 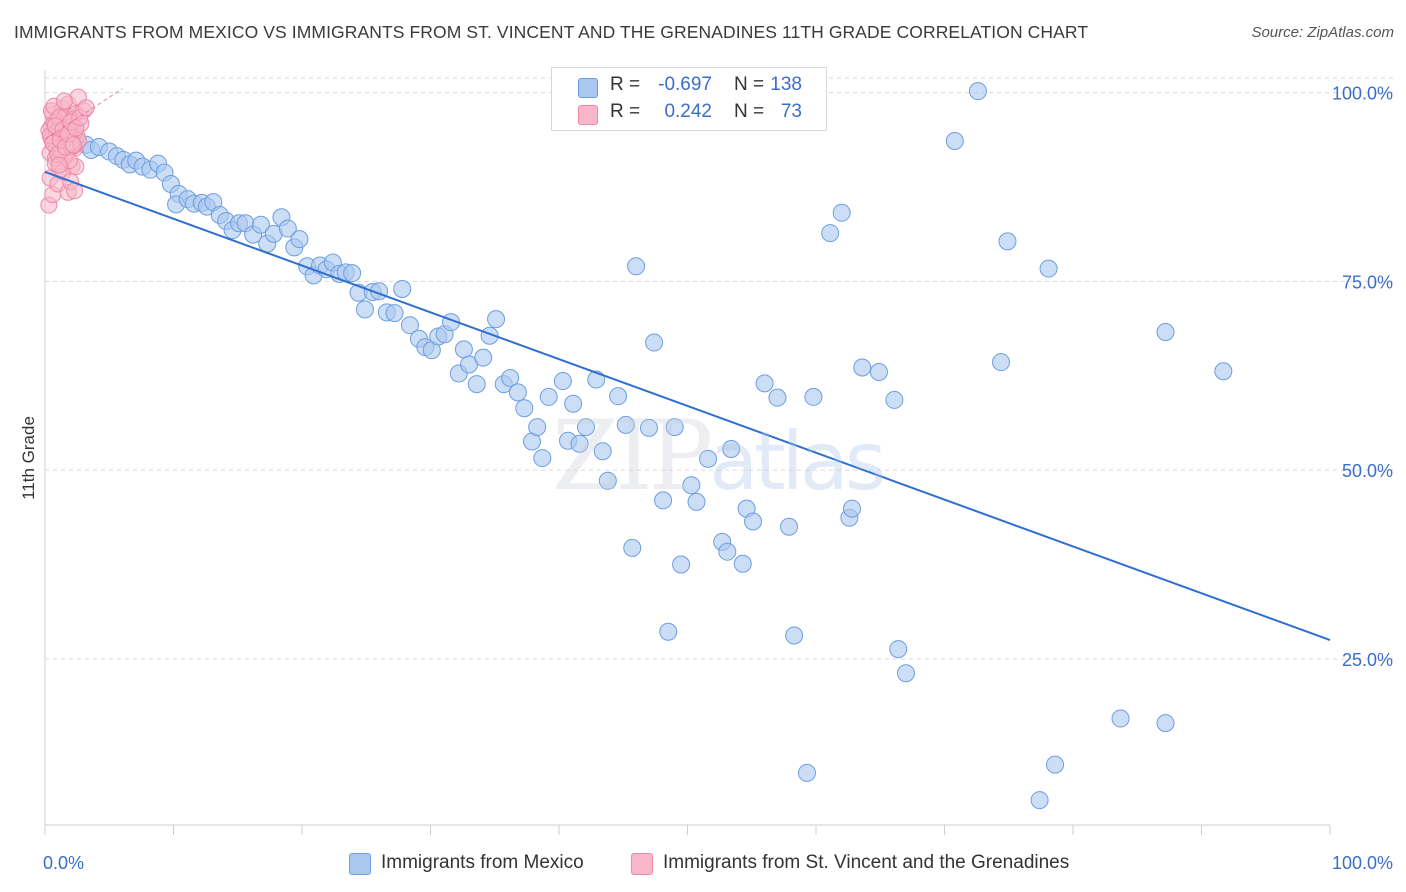 I want to click on watermark: ZIPatlas, so click(x=719, y=456).